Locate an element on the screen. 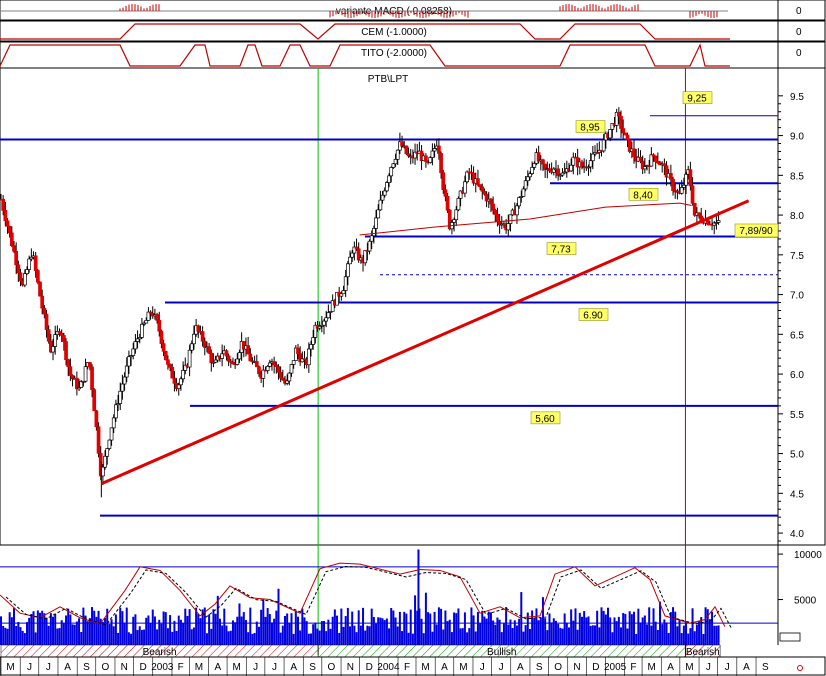 The height and width of the screenshot is (676, 826). regime-label: Bullish is located at coordinates (501, 652).